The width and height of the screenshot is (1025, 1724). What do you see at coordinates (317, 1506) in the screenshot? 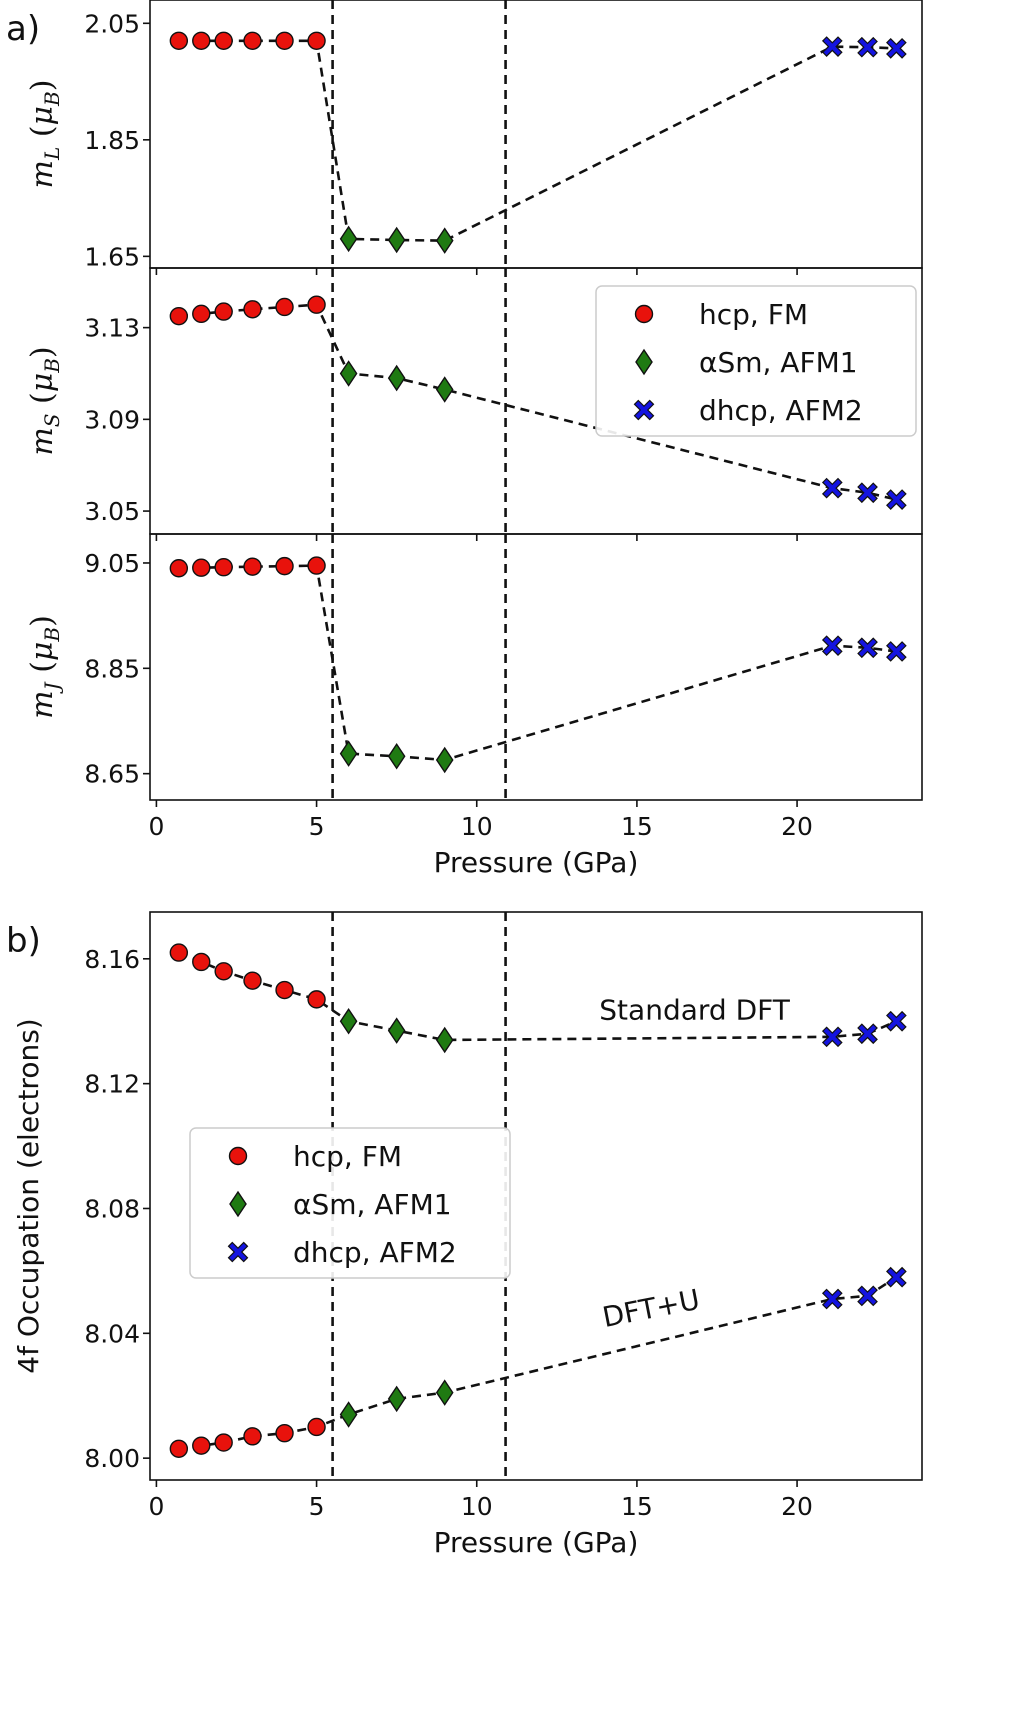
I see `x-tick-label: 5` at bounding box center [317, 1506].